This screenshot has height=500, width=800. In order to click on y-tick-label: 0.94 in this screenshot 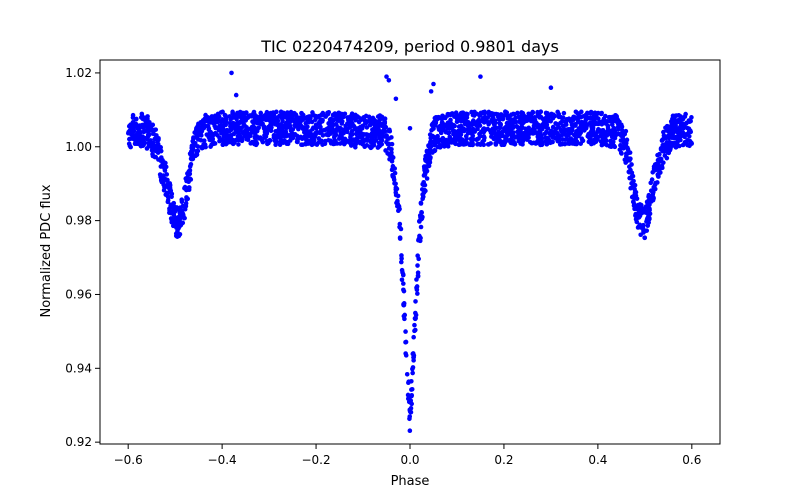, I will do `click(78, 368)`.